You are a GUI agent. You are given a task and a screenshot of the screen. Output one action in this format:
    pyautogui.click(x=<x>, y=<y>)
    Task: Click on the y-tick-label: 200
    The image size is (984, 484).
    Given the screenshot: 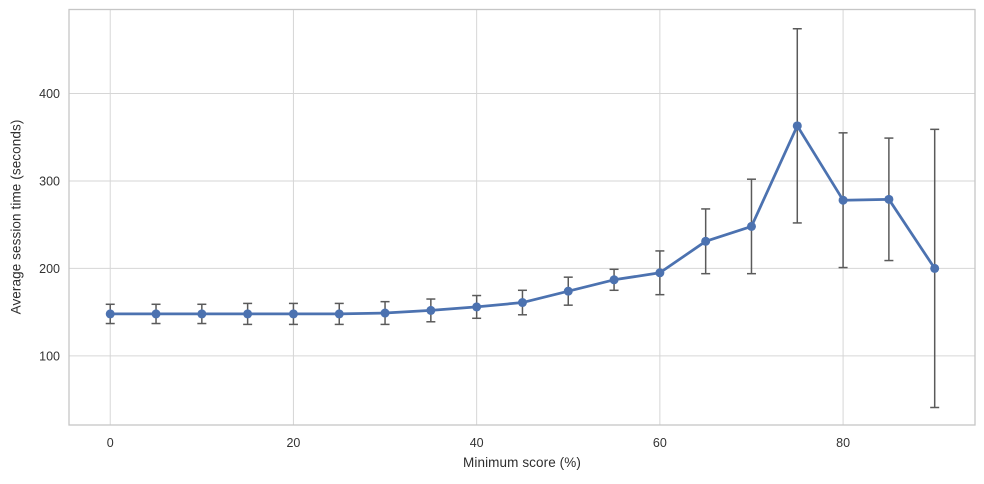 What is the action you would take?
    pyautogui.click(x=49, y=269)
    